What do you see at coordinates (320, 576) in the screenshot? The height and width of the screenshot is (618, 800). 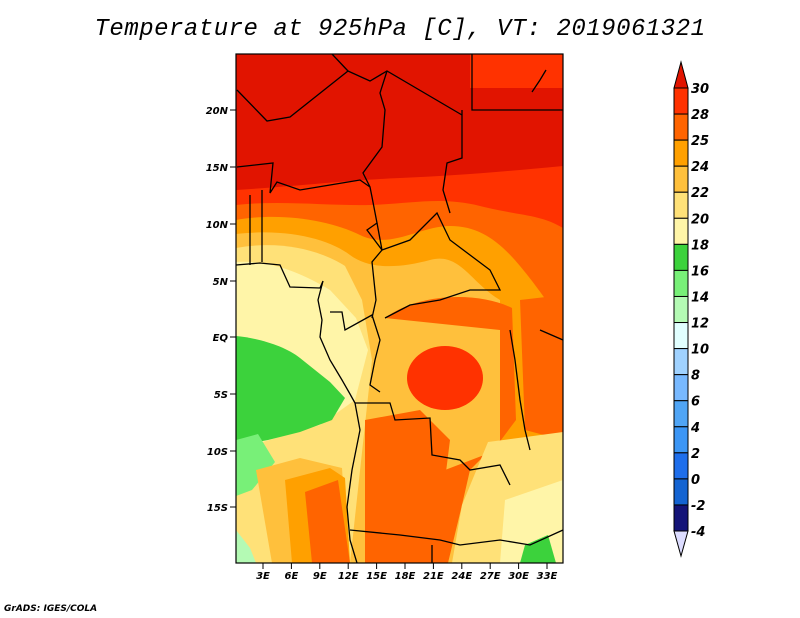 I see `lon-tick-label: 9E` at bounding box center [320, 576].